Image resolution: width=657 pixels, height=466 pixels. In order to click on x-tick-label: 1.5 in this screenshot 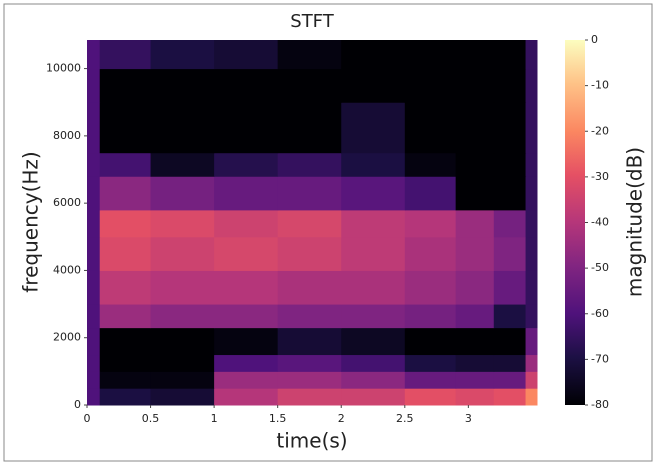, I will do `click(278, 418)`.